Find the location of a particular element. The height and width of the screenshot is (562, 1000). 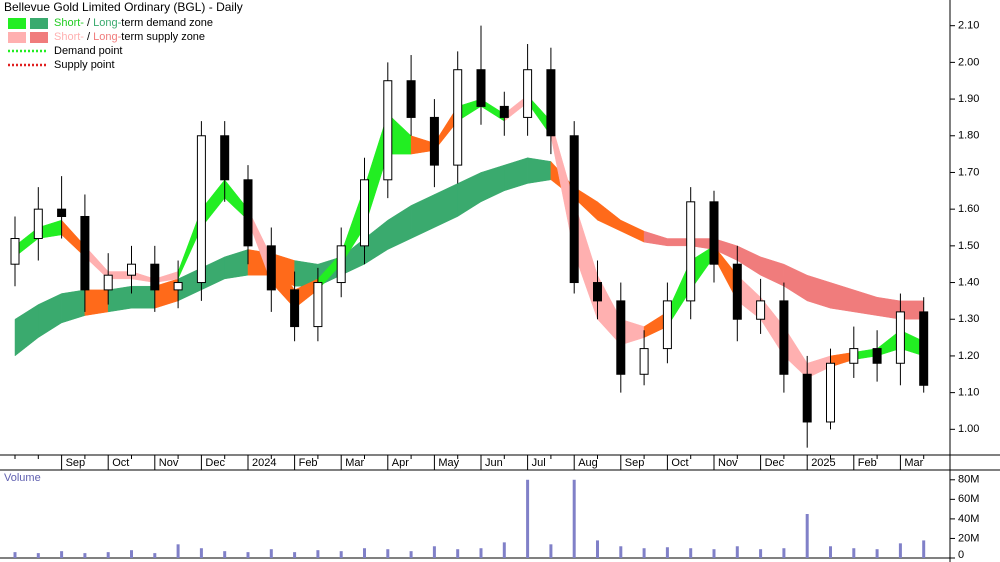

legend-part: term demand zone is located at coordinates (167, 23).